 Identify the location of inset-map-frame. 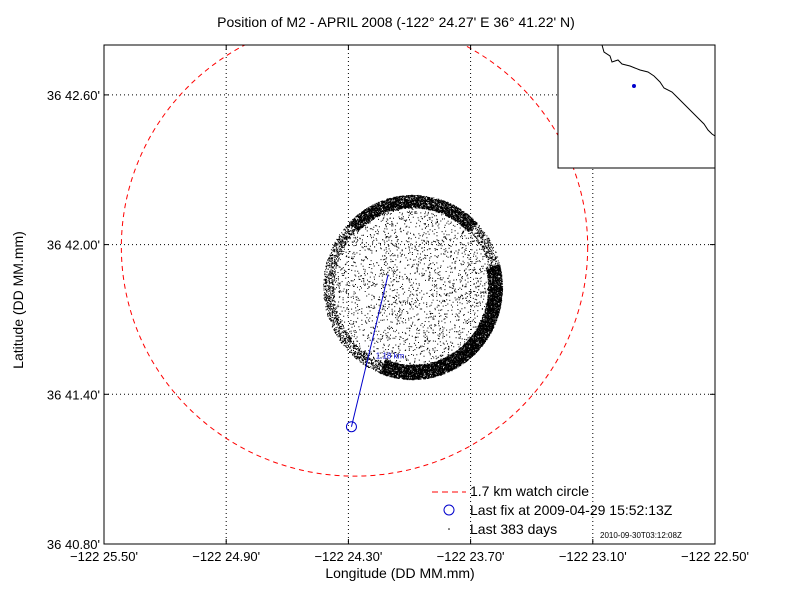
(636, 106).